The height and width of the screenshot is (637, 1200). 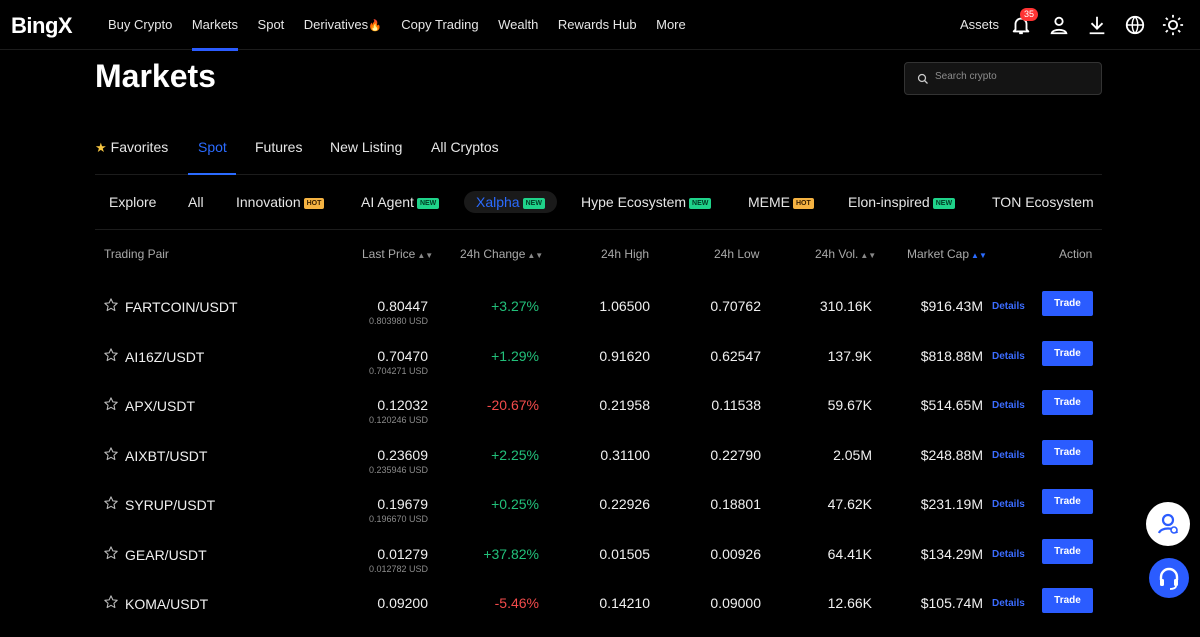 I want to click on download-icon, so click(x=1097, y=25).